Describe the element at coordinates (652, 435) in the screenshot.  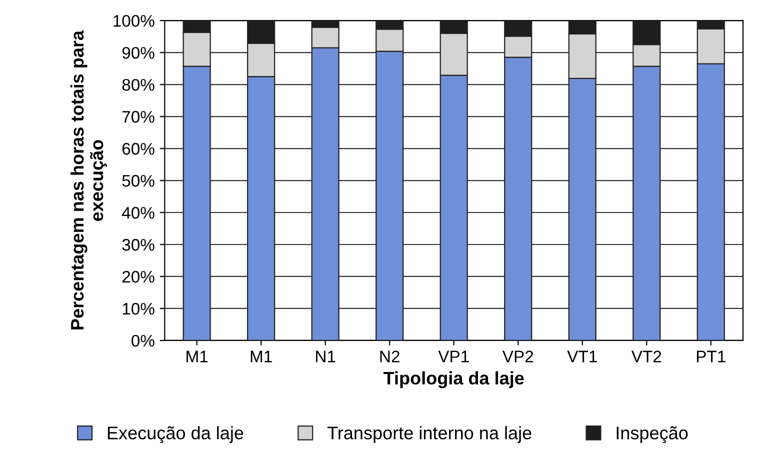
I see `legend-label: Inspeção` at that location.